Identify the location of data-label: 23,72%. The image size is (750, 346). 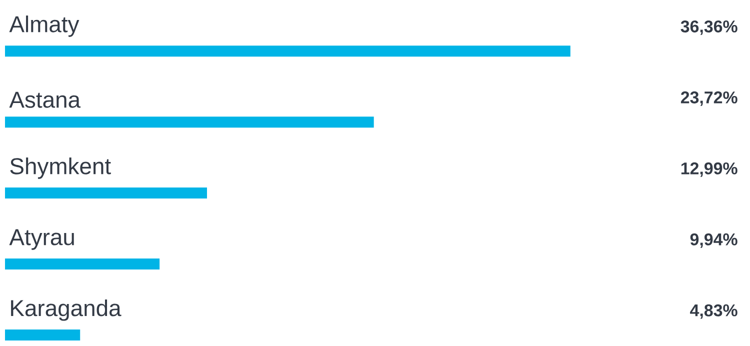
(709, 98).